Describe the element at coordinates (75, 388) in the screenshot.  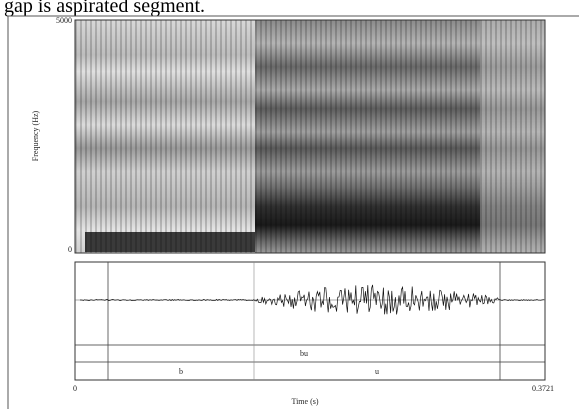
I see `x-start-label: 0` at that location.